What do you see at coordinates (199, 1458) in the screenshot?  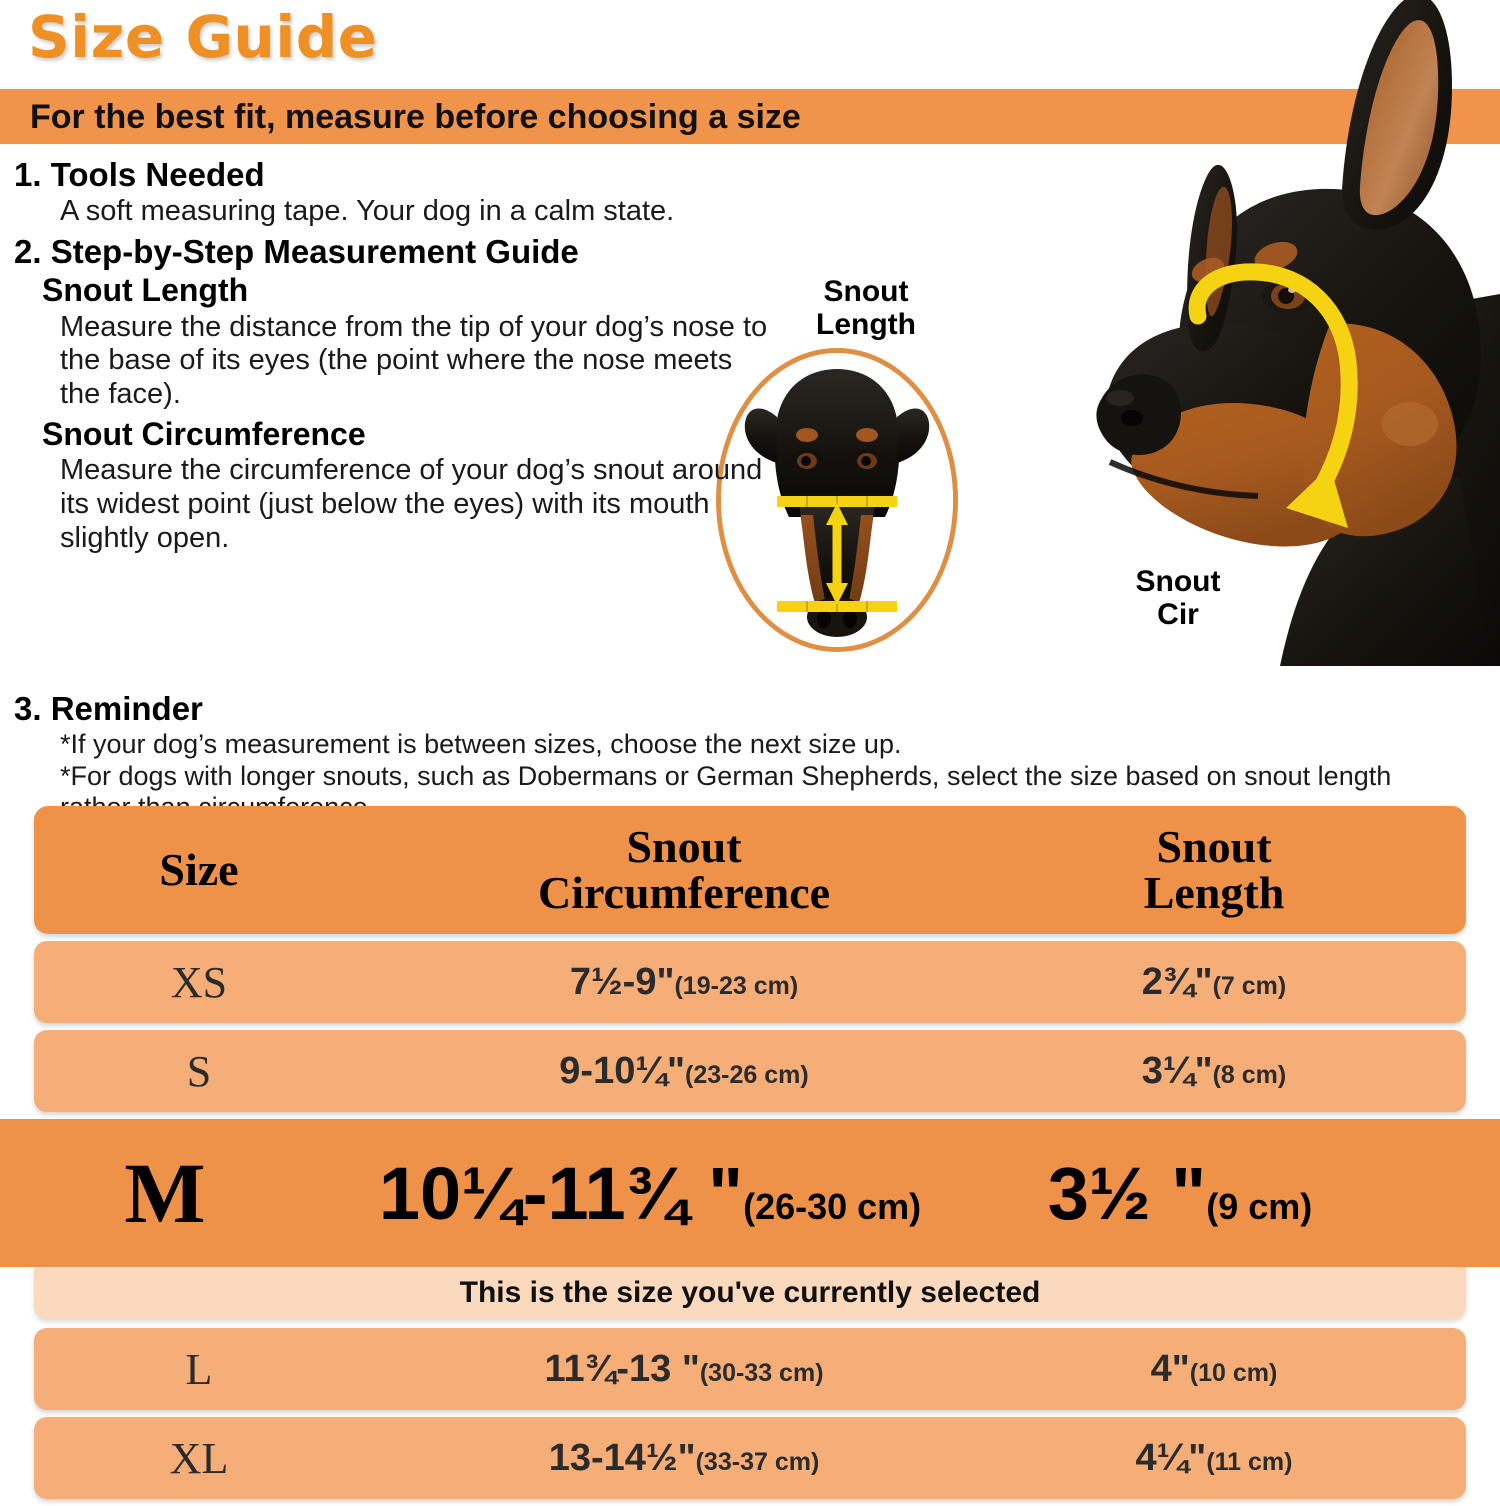 I see `row-size: XL` at bounding box center [199, 1458].